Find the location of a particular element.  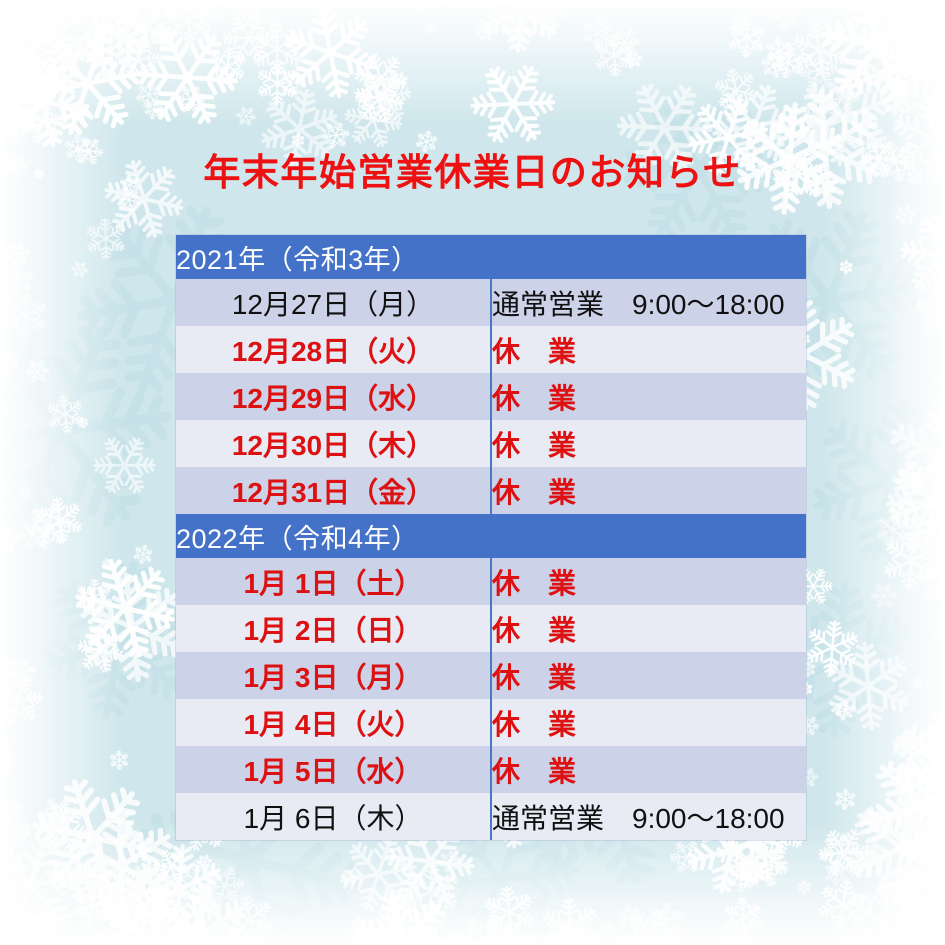

date-cell: 12月31日（金） is located at coordinates (334, 490).